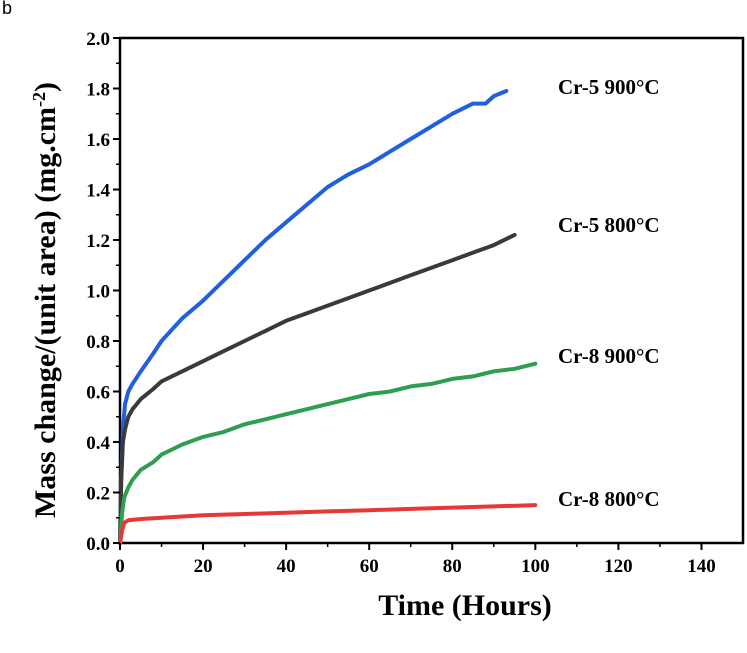 This screenshot has height=653, width=747. What do you see at coordinates (328, 524) in the screenshot?
I see `series-line` at bounding box center [328, 524].